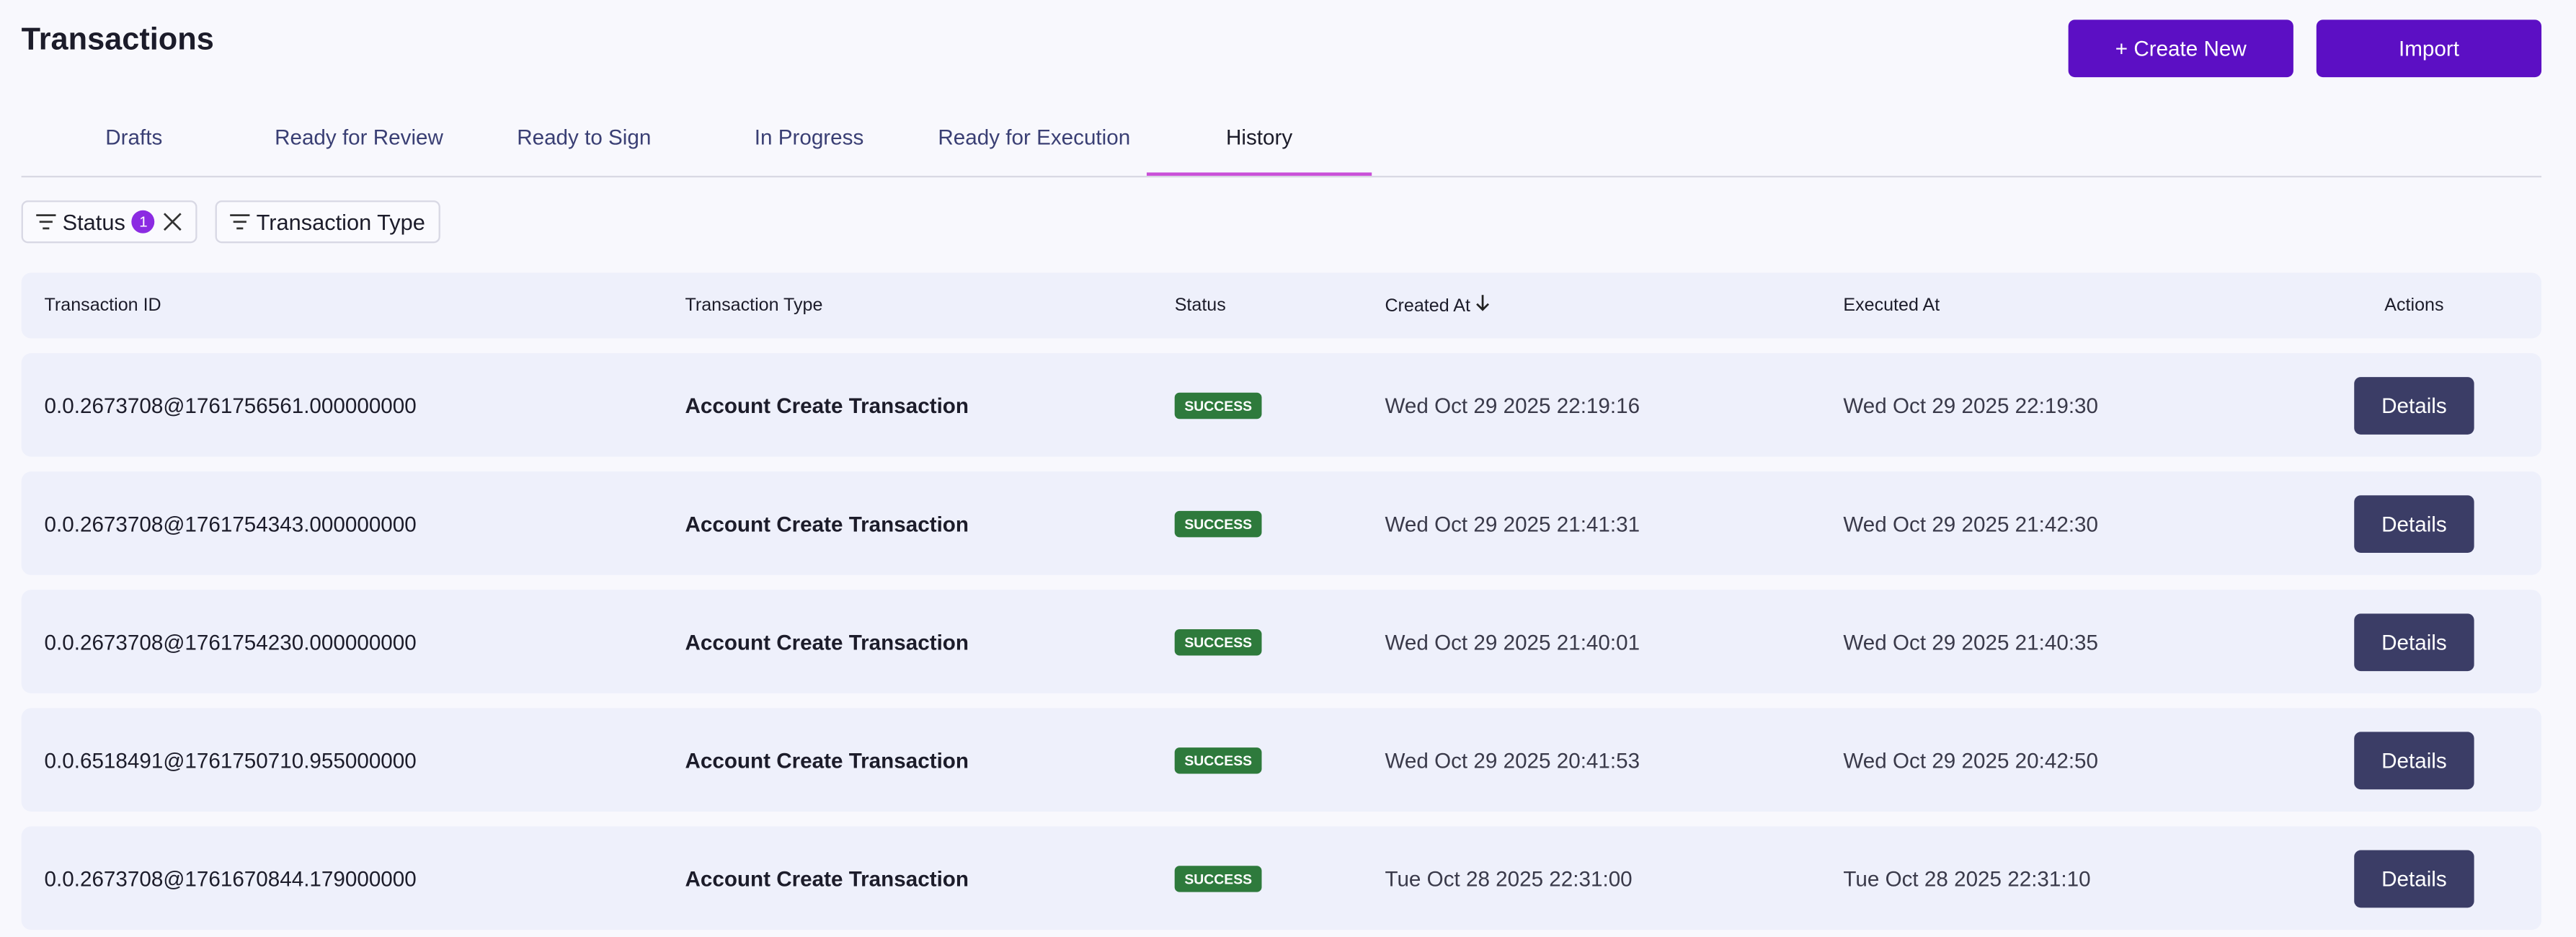 The image size is (2576, 937). Describe the element at coordinates (230, 641) in the screenshot. I see `transaction-id: 0.0.2673708@1761754230.000000000` at that location.